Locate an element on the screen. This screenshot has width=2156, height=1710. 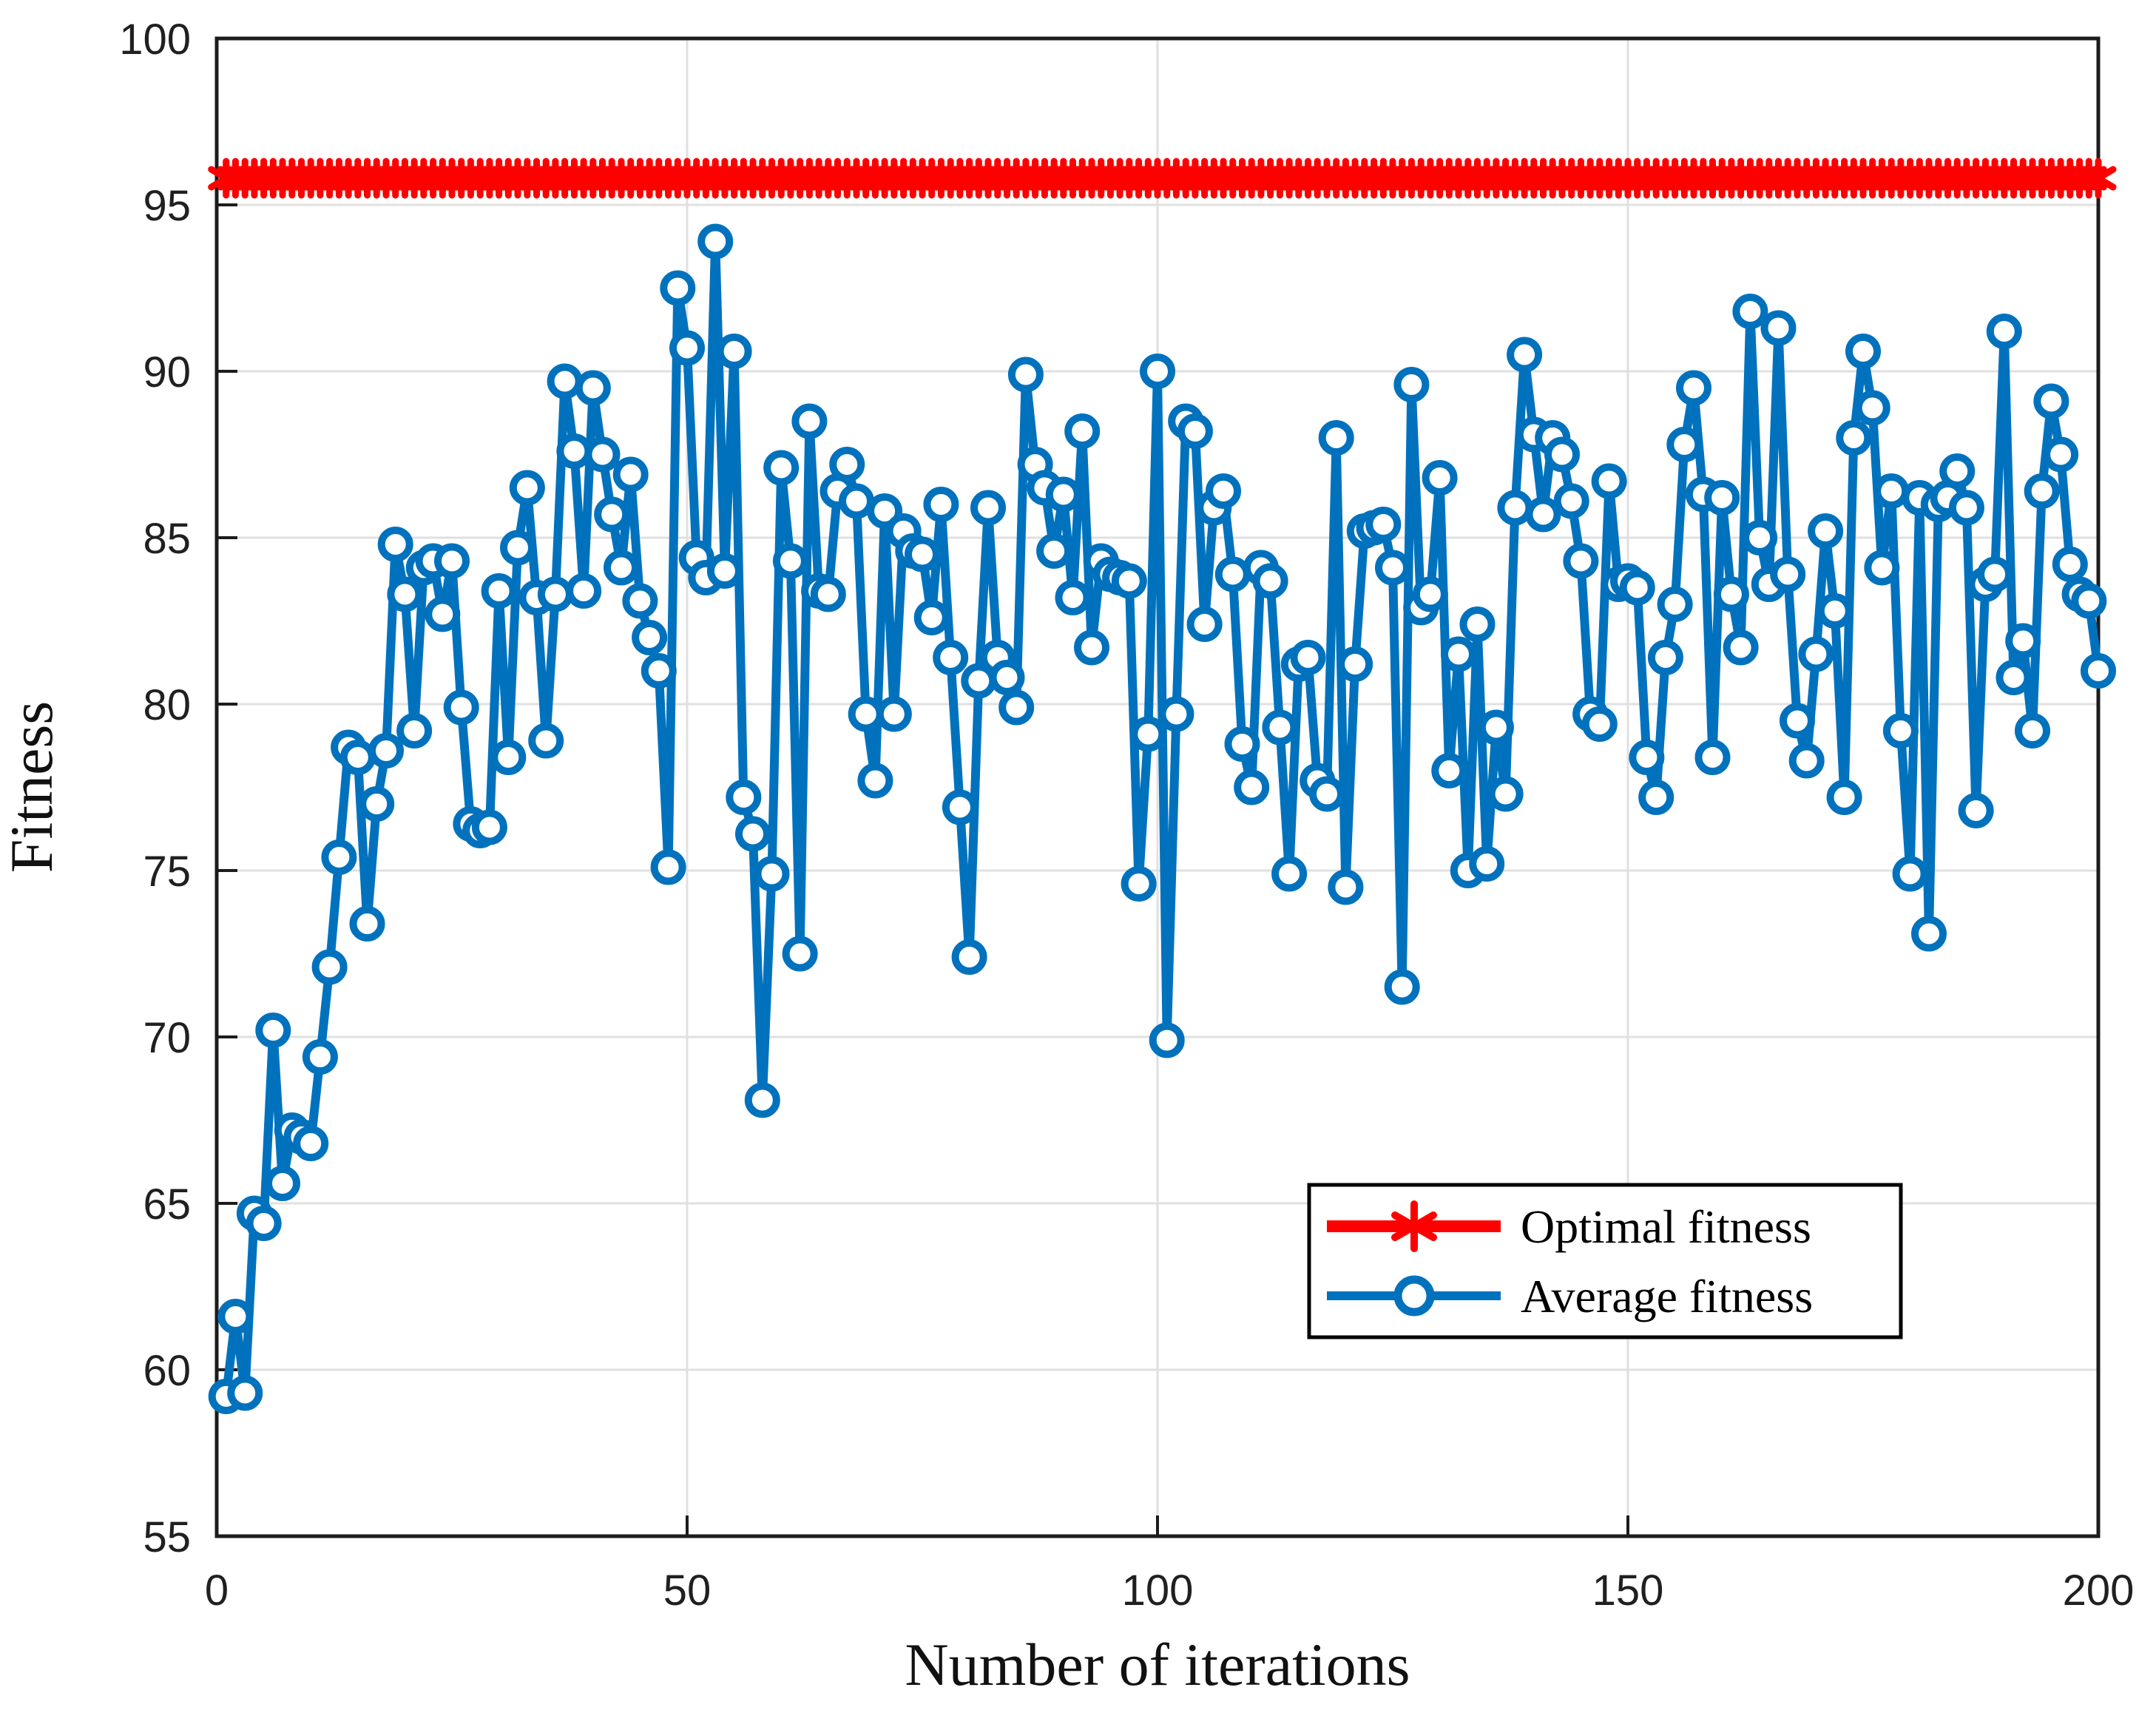
y-tick-label: 60 is located at coordinates (167, 1371).